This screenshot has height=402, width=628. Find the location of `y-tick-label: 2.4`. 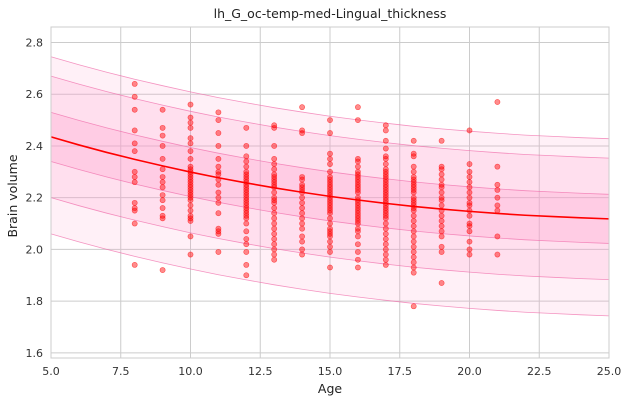

y-tick-label: 2.4 is located at coordinates (35, 146).